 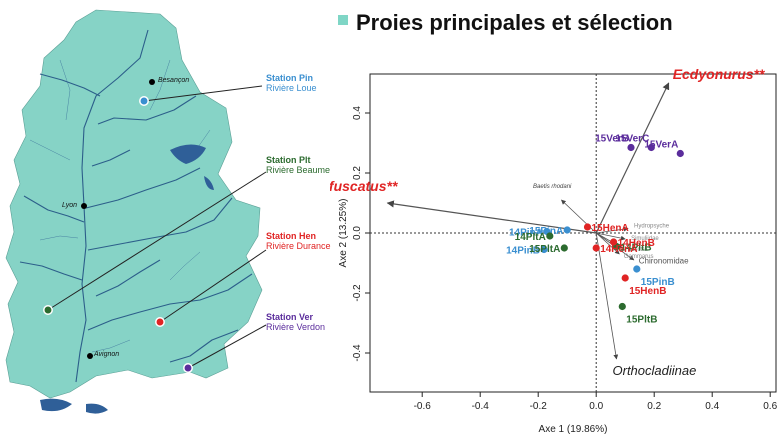 I want to click on slide-title: Proies principales et sélection, so click(x=514, y=22).